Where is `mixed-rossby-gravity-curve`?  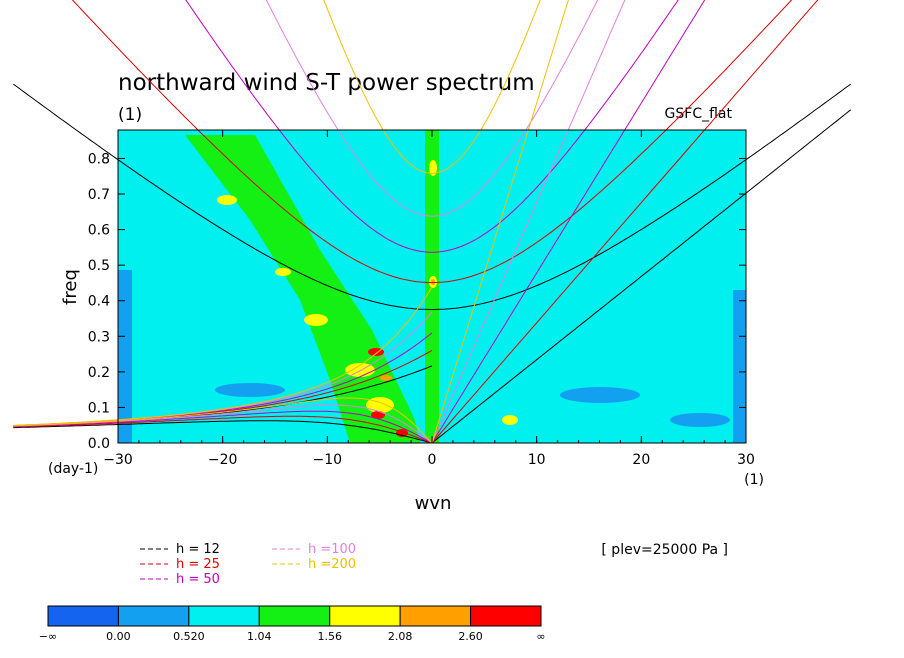
mixed-rossby-gravity-curve is located at coordinates (223, 356).